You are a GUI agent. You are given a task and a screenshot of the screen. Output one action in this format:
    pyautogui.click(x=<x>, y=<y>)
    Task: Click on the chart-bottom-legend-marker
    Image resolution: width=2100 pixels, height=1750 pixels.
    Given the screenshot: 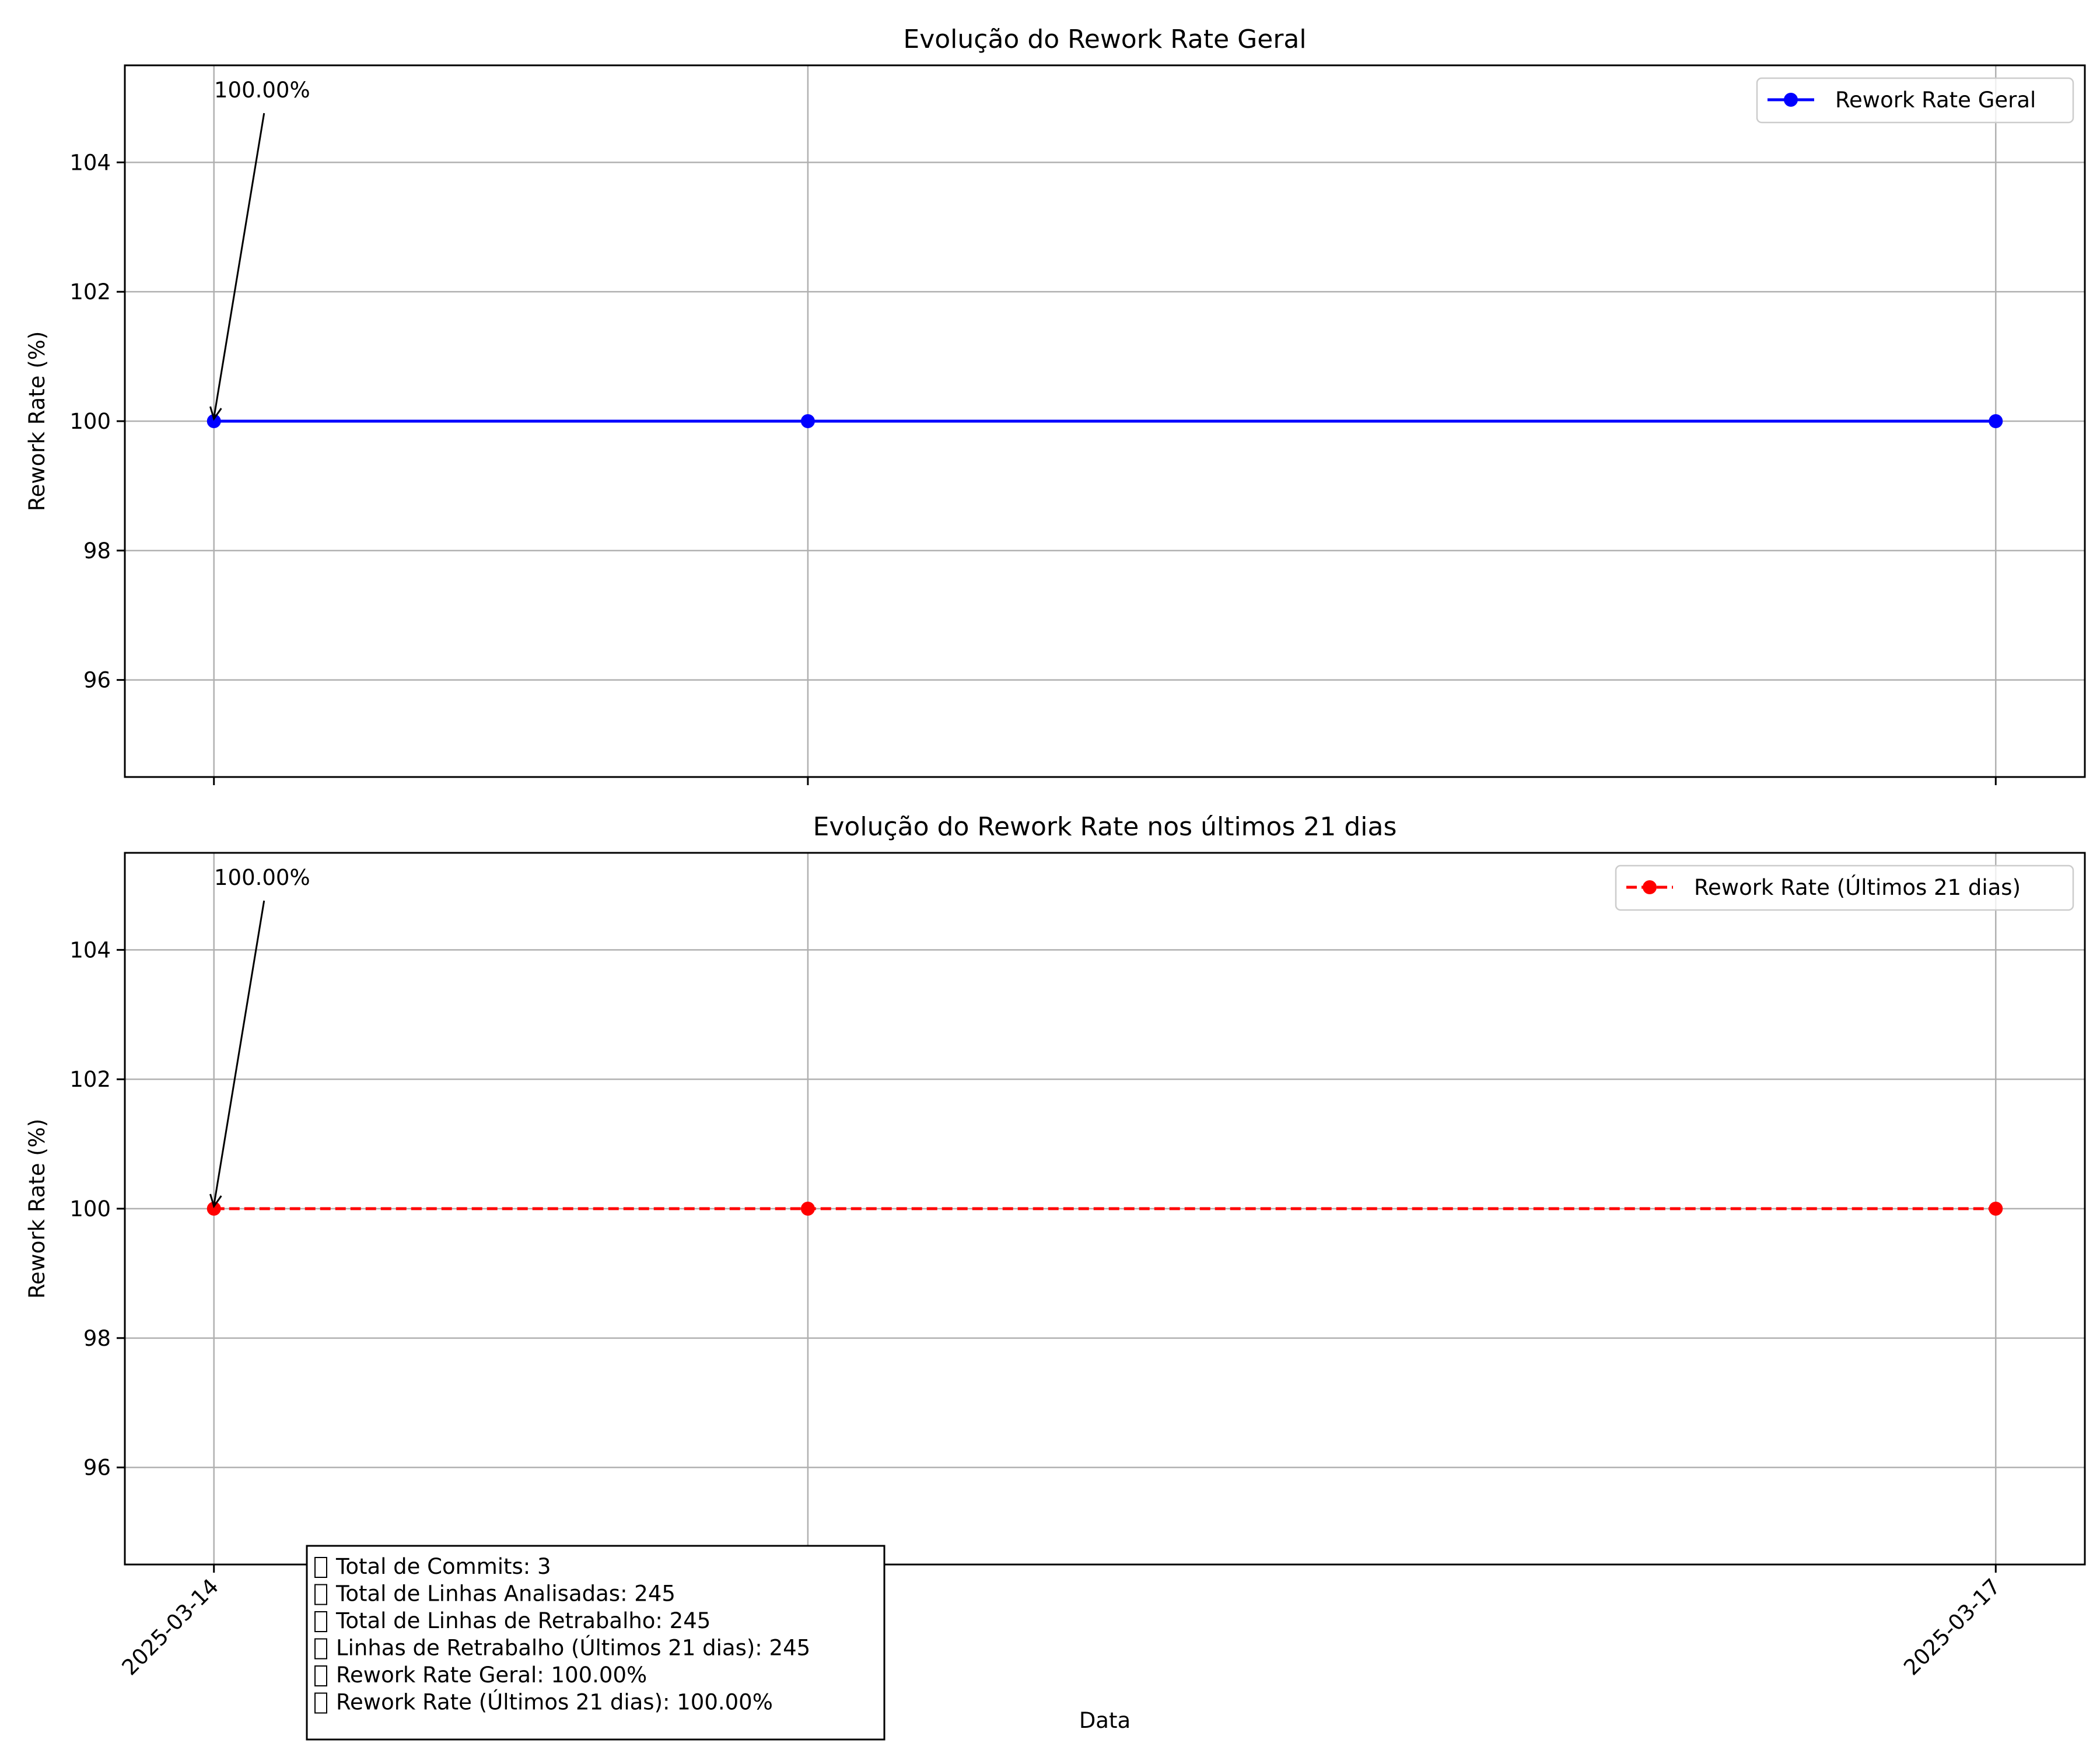 What is the action you would take?
    pyautogui.click(x=1650, y=887)
    